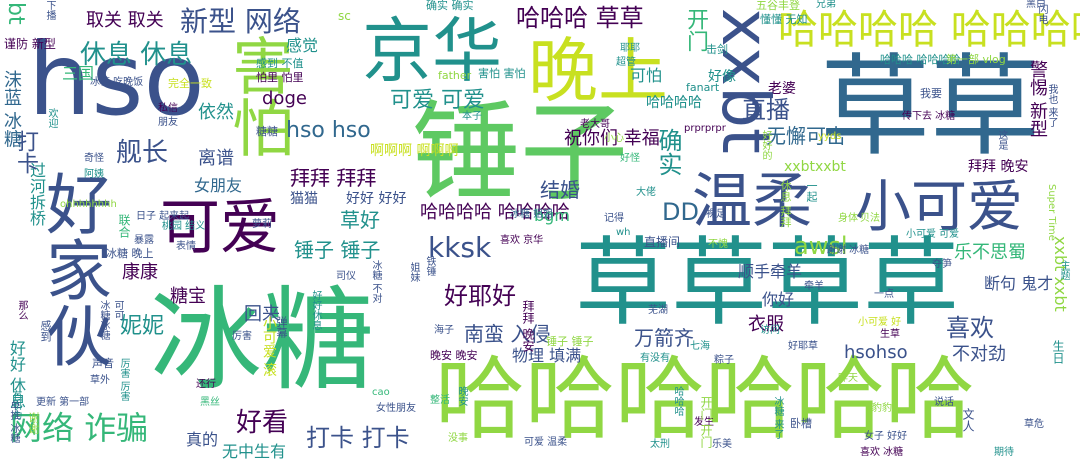 The height and width of the screenshot is (463, 1080). What do you see at coordinates (815, 167) in the screenshot?
I see `word-xxbtxxbt: xxbtxxbt` at bounding box center [815, 167].